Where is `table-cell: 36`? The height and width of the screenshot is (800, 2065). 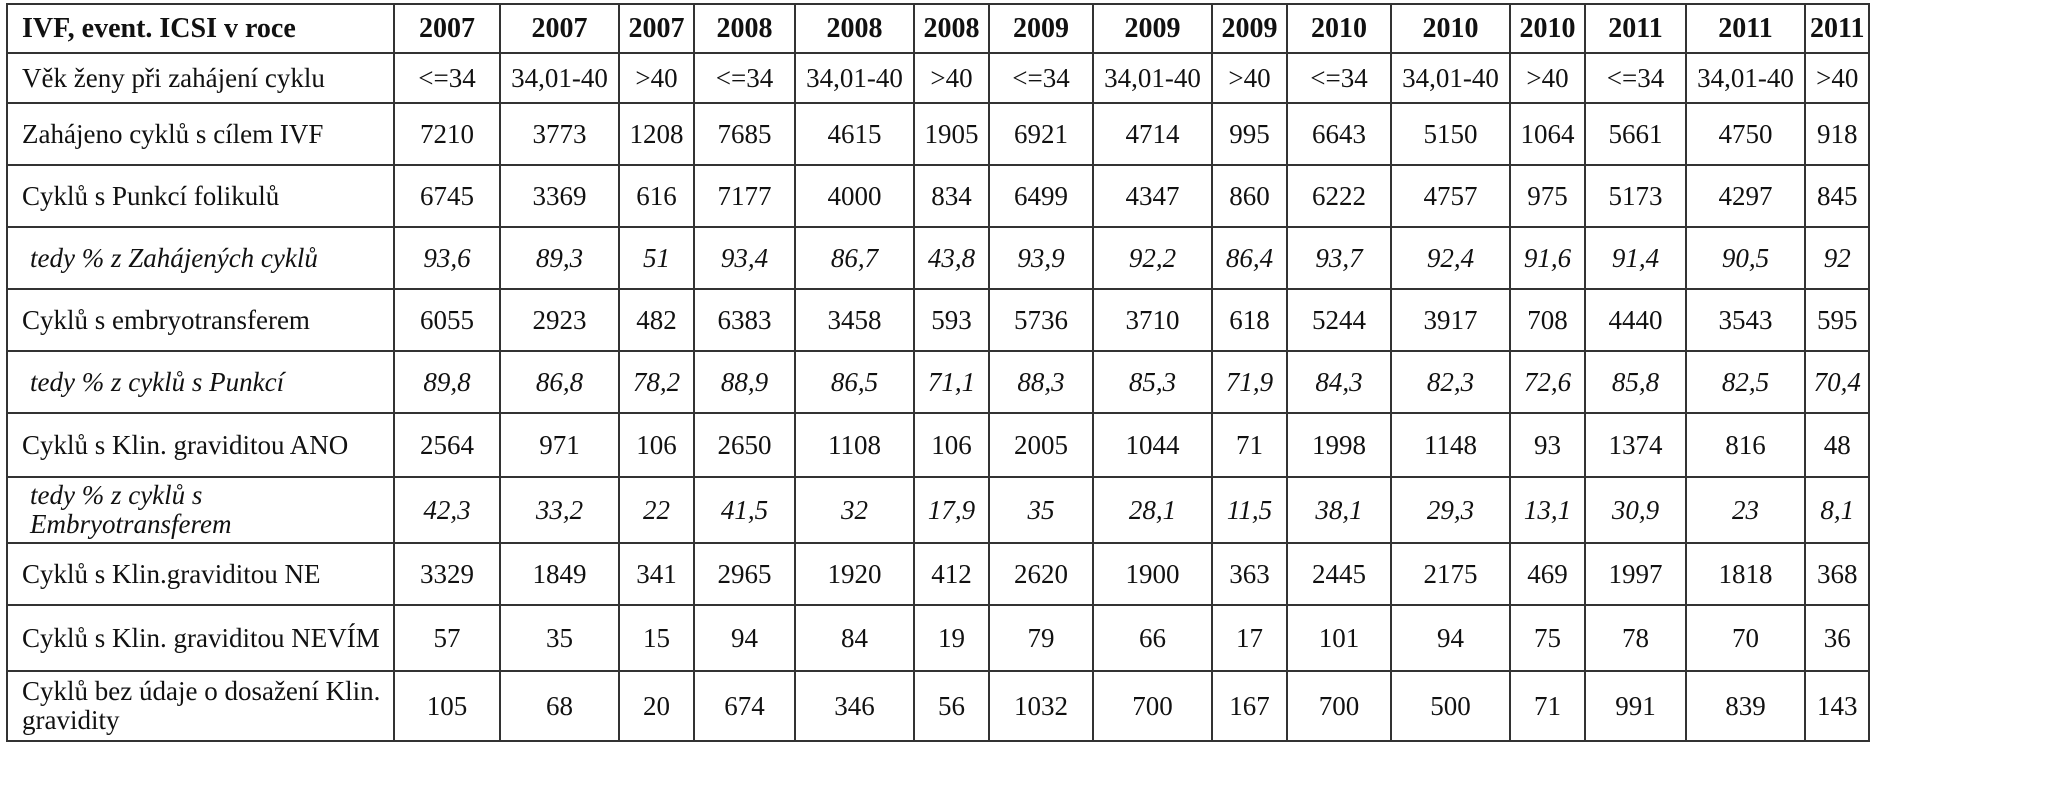
table-cell: 36 is located at coordinates (1837, 638).